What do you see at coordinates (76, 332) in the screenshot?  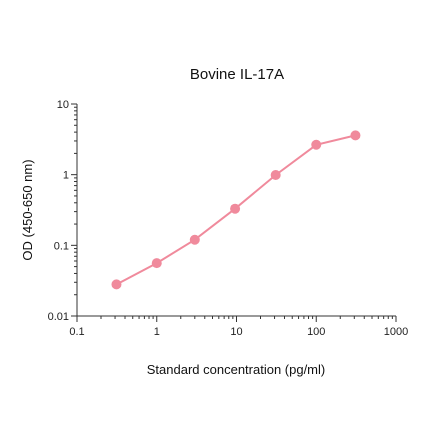 I see `x-tick-label: 0.1` at bounding box center [76, 332].